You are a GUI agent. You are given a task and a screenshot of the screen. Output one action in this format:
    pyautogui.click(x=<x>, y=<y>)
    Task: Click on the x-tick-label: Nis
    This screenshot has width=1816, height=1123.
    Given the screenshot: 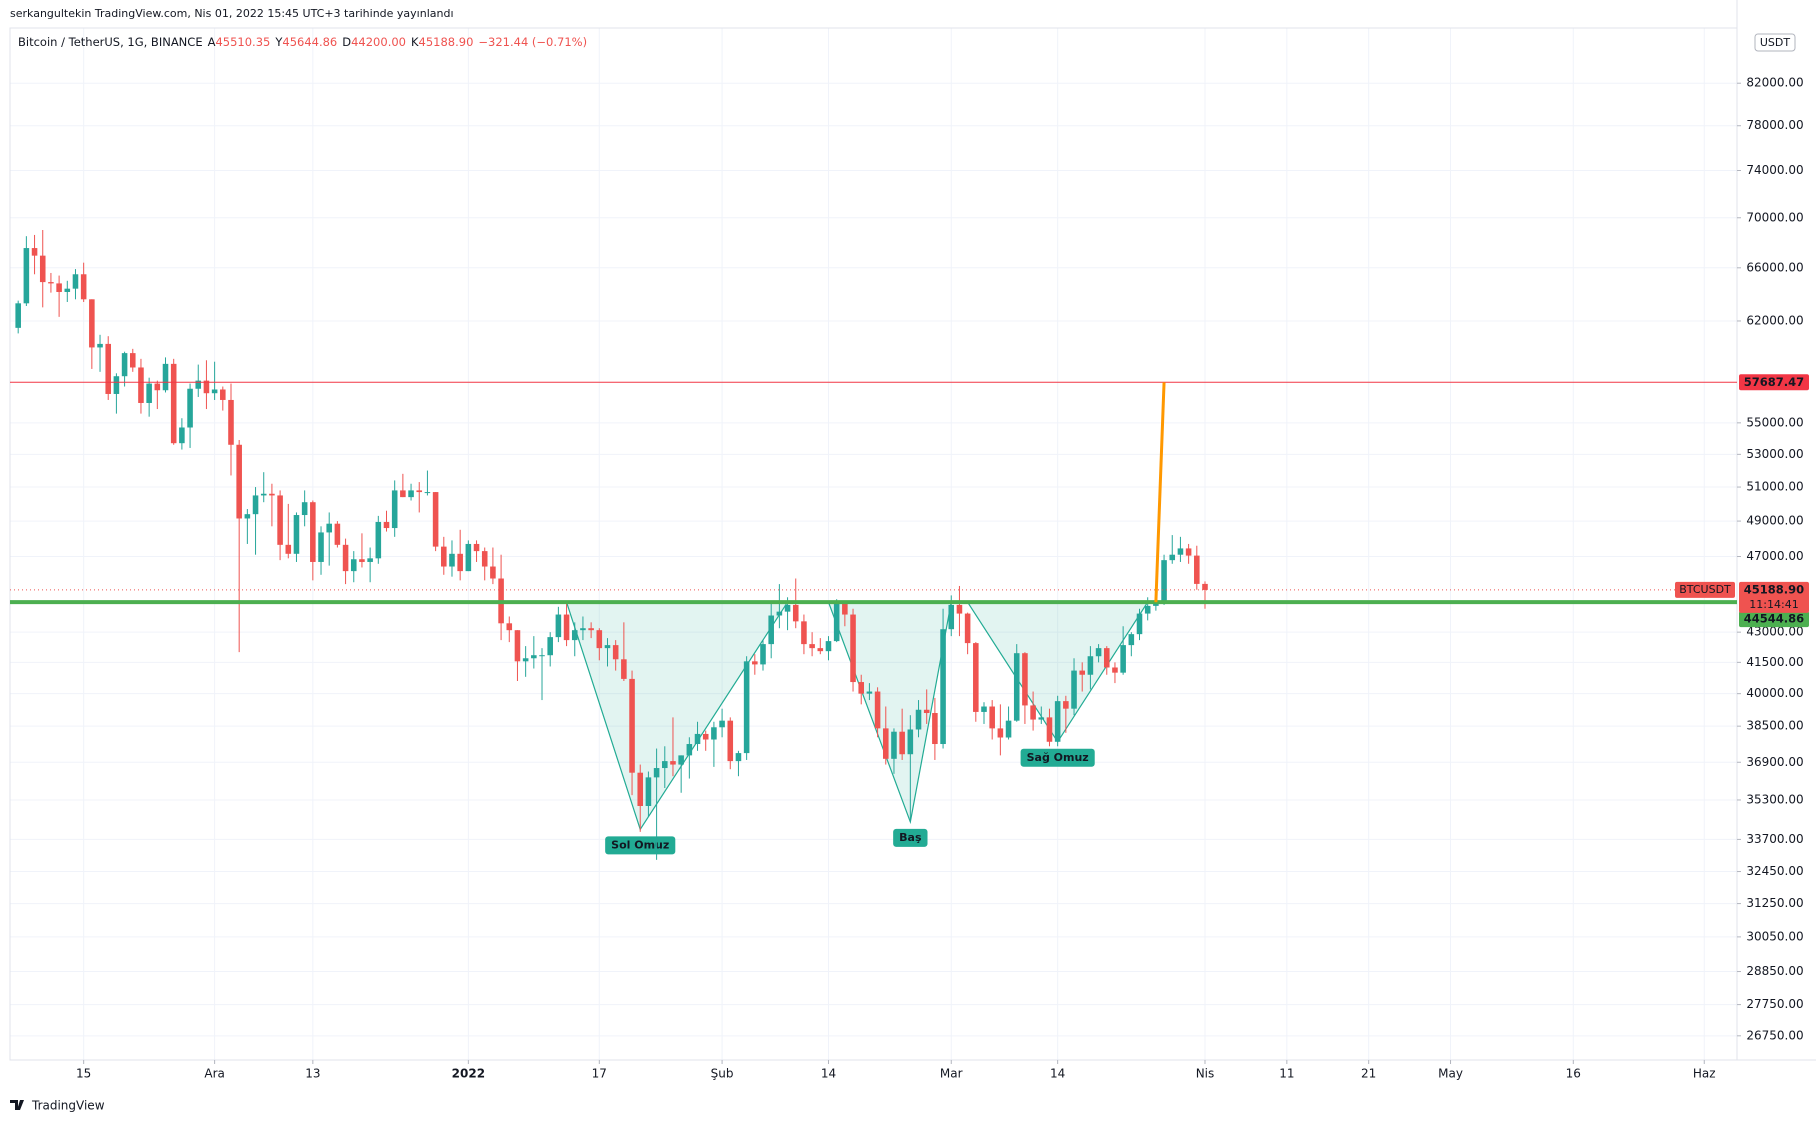 What is the action you would take?
    pyautogui.click(x=1205, y=1074)
    